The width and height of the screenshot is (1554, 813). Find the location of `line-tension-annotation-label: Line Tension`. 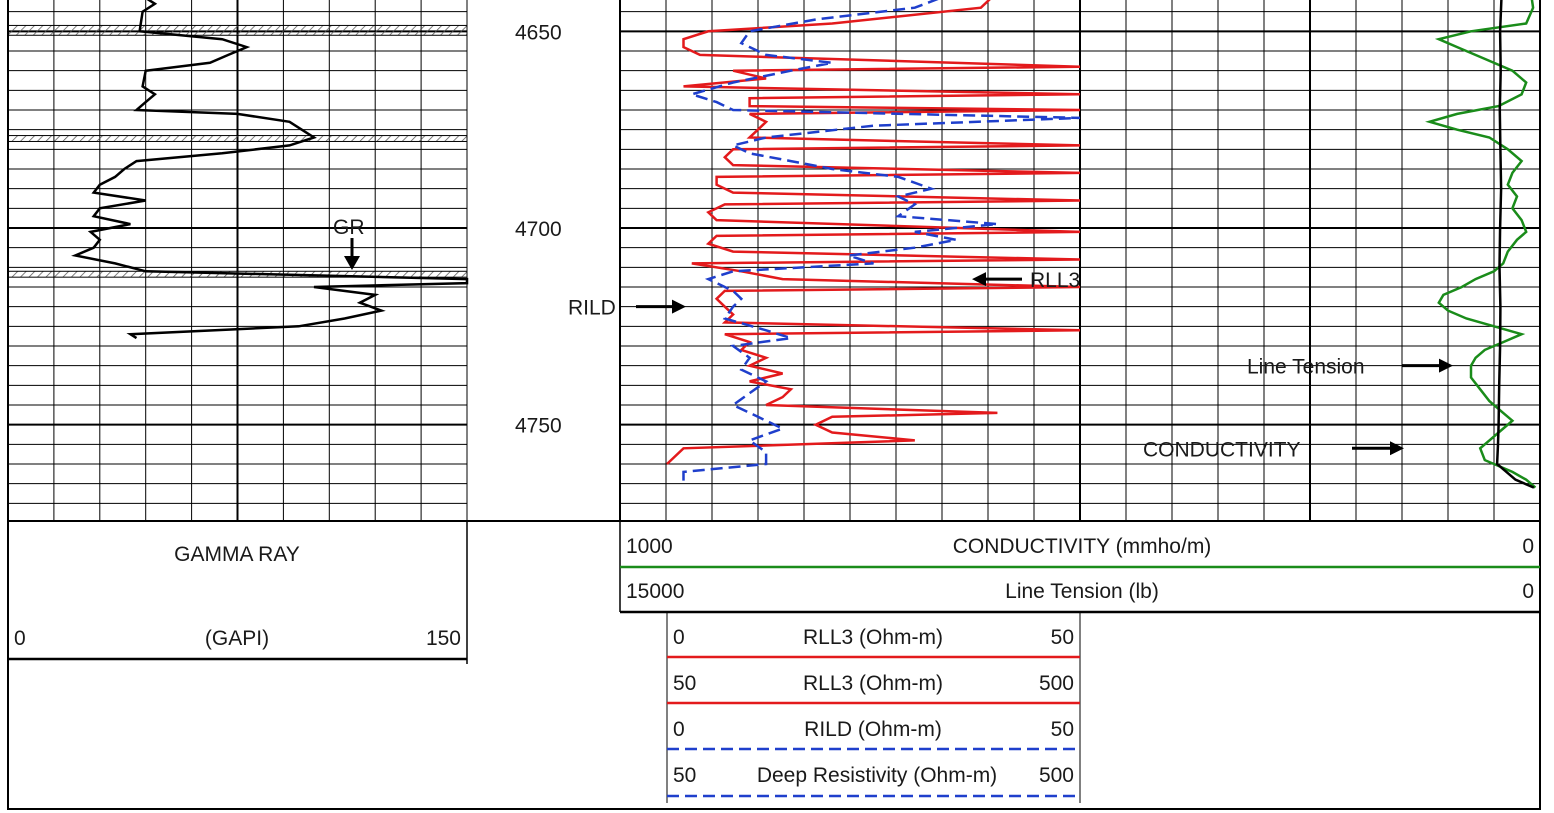

line-tension-annotation-label: Line Tension is located at coordinates (1306, 367).